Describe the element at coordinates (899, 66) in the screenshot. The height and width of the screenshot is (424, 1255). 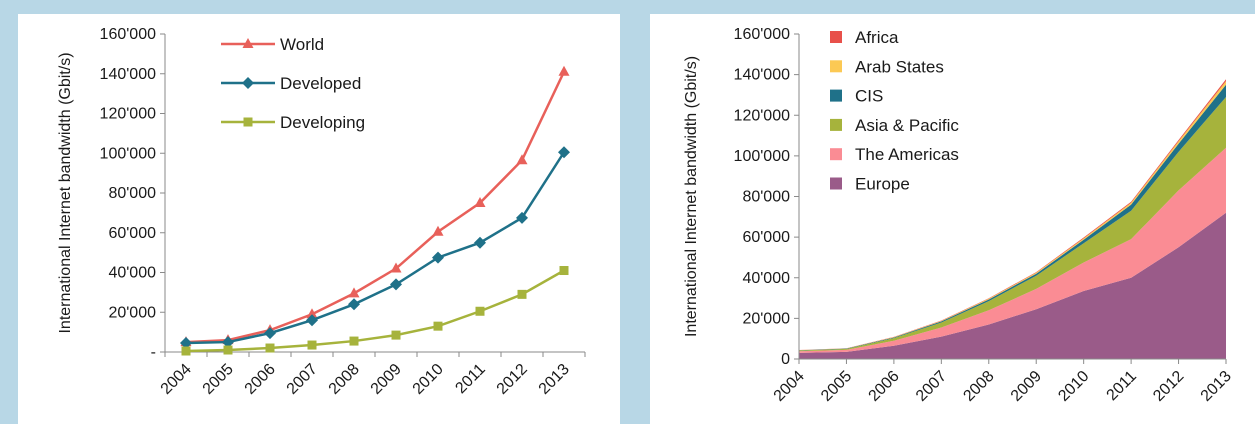
I see `legend-label: Arab States` at that location.